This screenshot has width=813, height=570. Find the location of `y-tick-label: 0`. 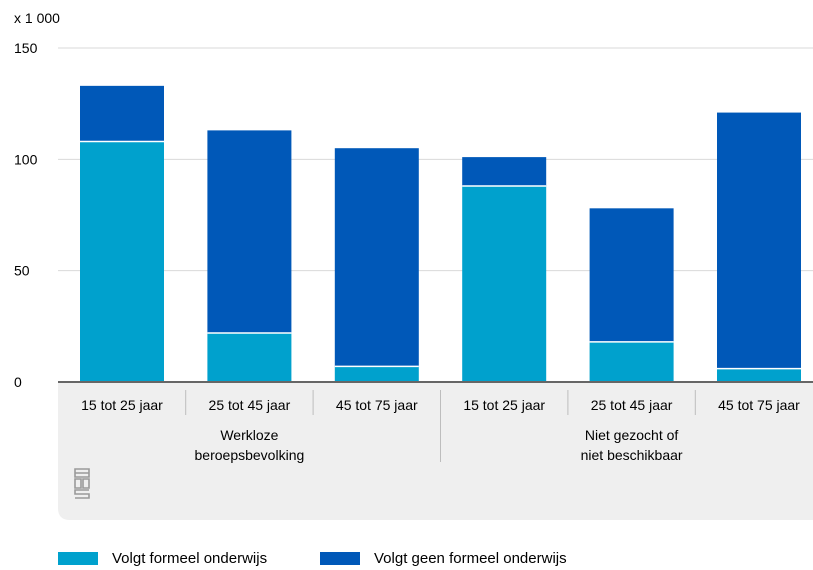

y-tick-label: 0 is located at coordinates (18, 382).